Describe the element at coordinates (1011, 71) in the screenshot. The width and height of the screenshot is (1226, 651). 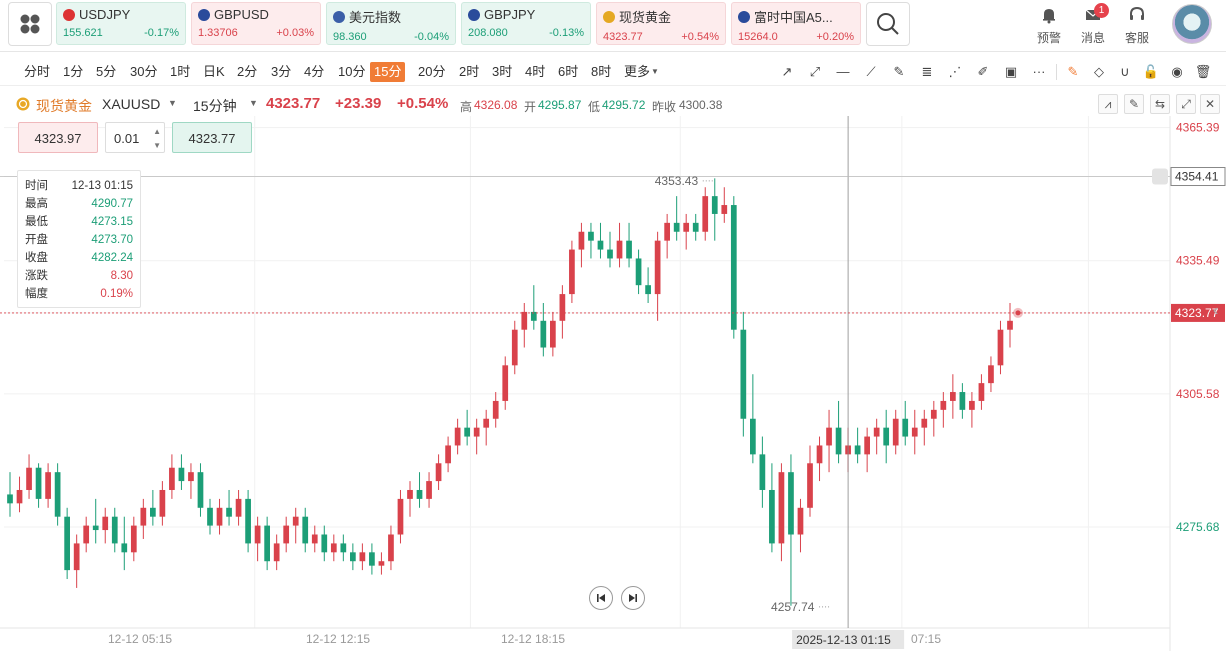
I see `image-icon: ▣` at that location.